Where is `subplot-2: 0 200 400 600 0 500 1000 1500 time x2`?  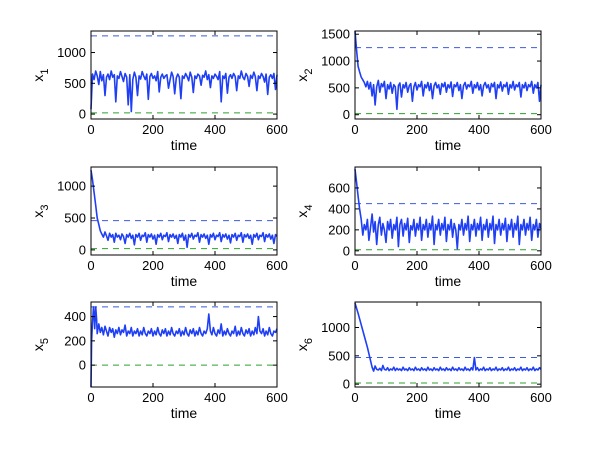
subplot-2: 0 200 400 600 0 500 1000 1500 time x2 is located at coordinates (423, 90).